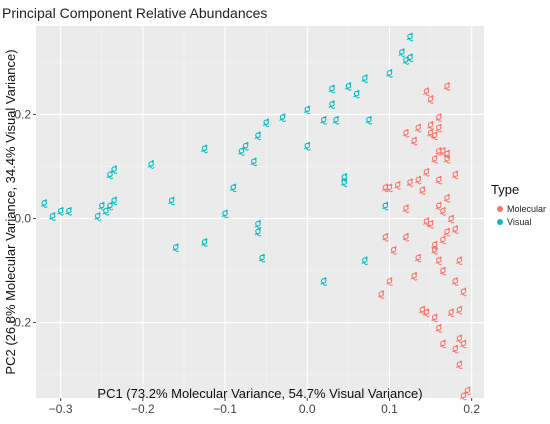 The height and width of the screenshot is (424, 550). What do you see at coordinates (307, 409) in the screenshot?
I see `x-tick-label: 0.0` at bounding box center [307, 409].